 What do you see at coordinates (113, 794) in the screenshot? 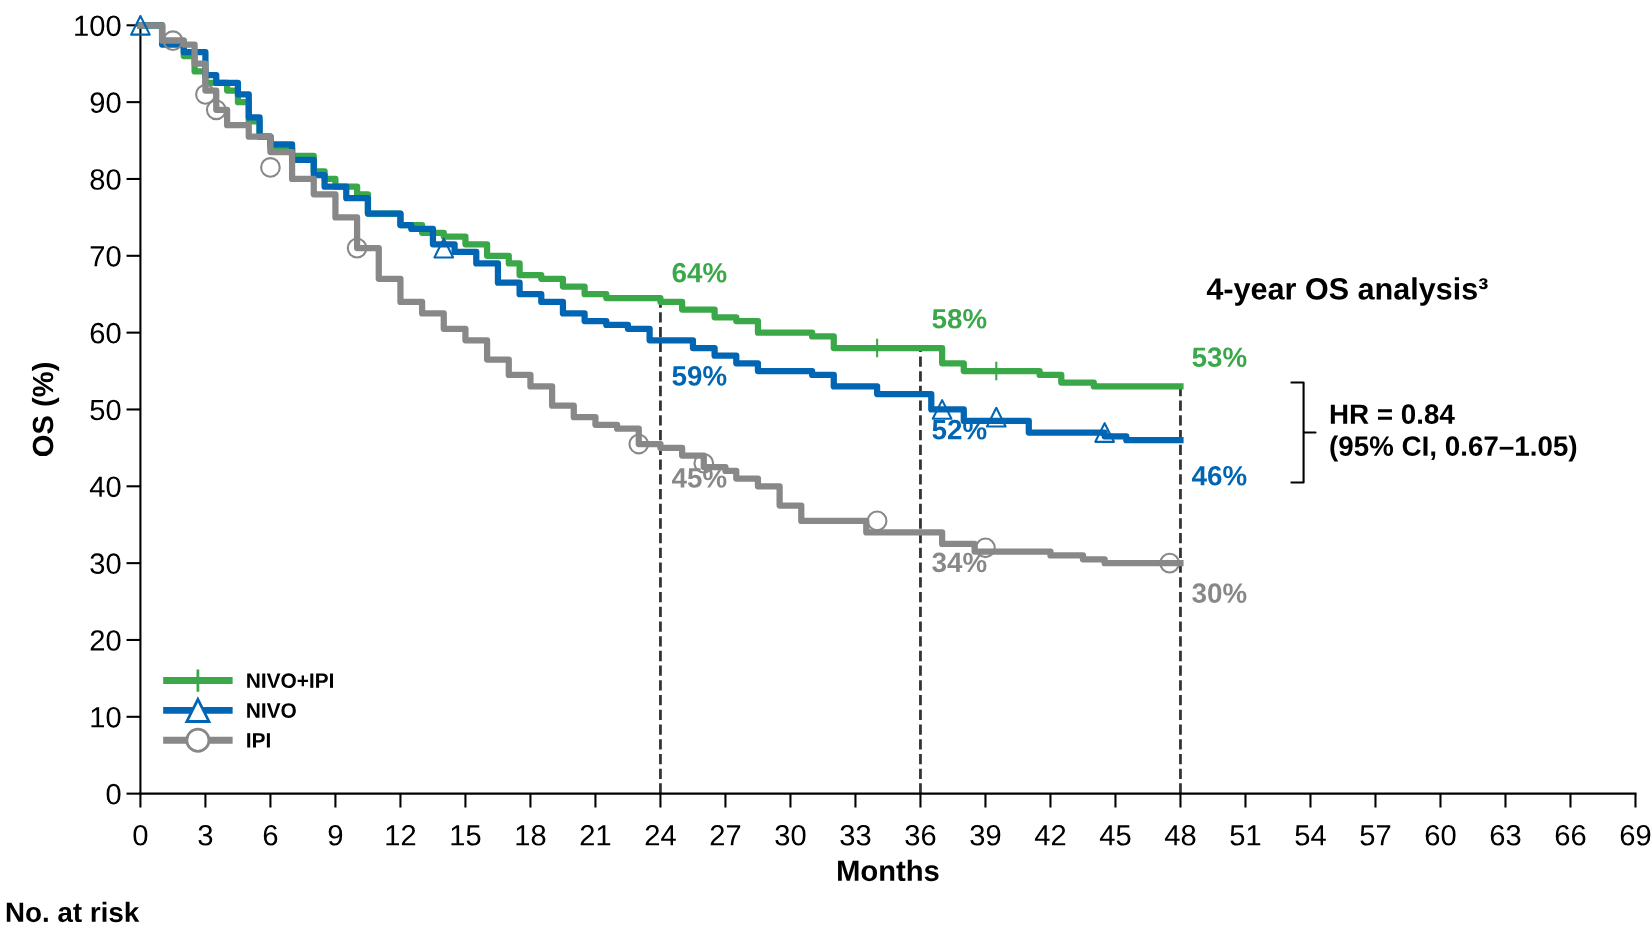
I see `y-tick-label: 0` at bounding box center [113, 794].